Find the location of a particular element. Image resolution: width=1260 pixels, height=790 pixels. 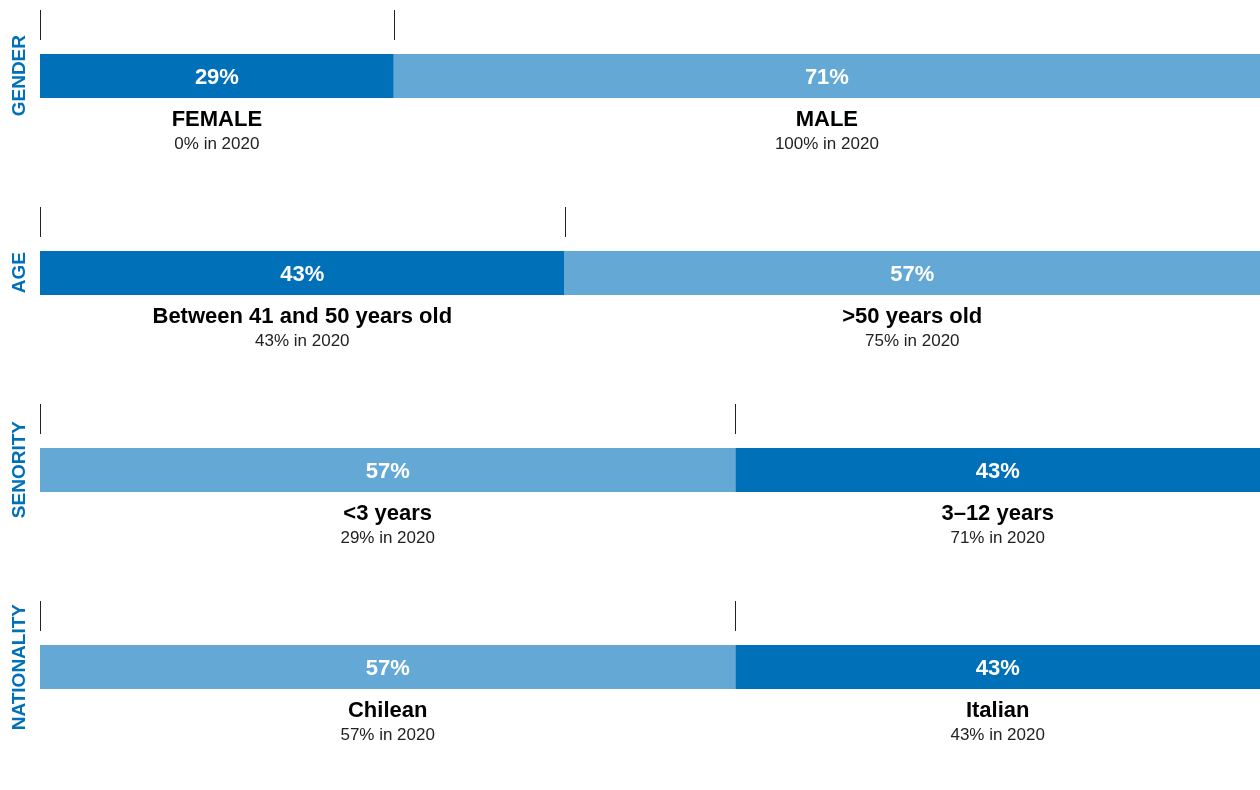

text: 0% in 2020 is located at coordinates (217, 144).